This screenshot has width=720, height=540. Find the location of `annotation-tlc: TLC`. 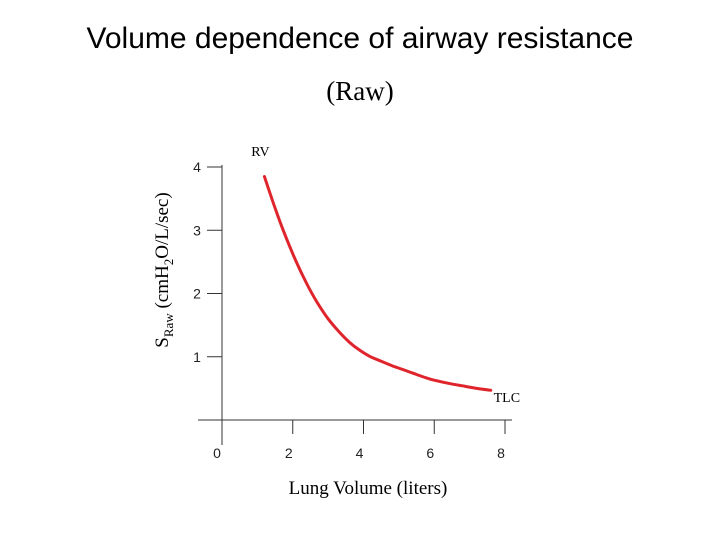

annotation-tlc: TLC is located at coordinates (507, 398).